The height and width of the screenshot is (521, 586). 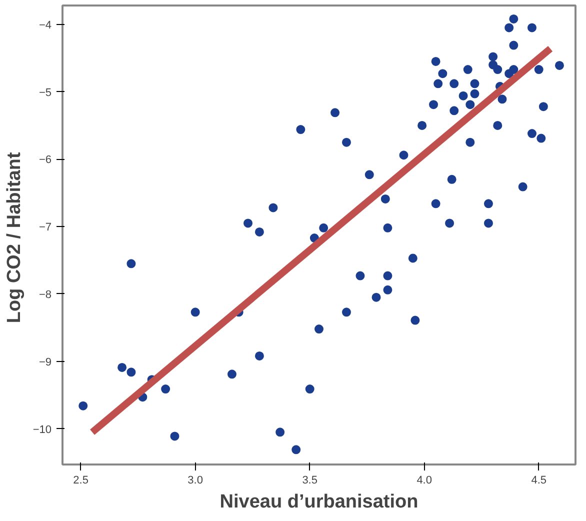 I want to click on y-tick-label: −7, so click(x=45, y=228).